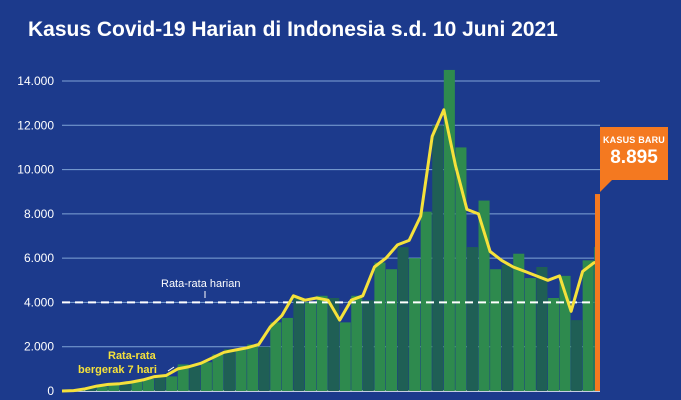 This screenshot has height=400, width=681. I want to click on y-tick-label: 8.000, so click(39, 214).